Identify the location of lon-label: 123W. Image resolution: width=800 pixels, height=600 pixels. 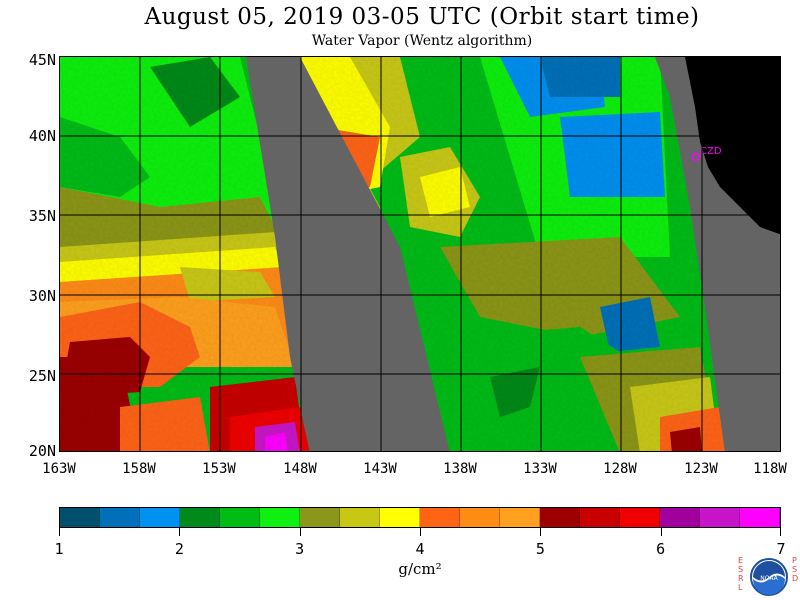
(701, 469).